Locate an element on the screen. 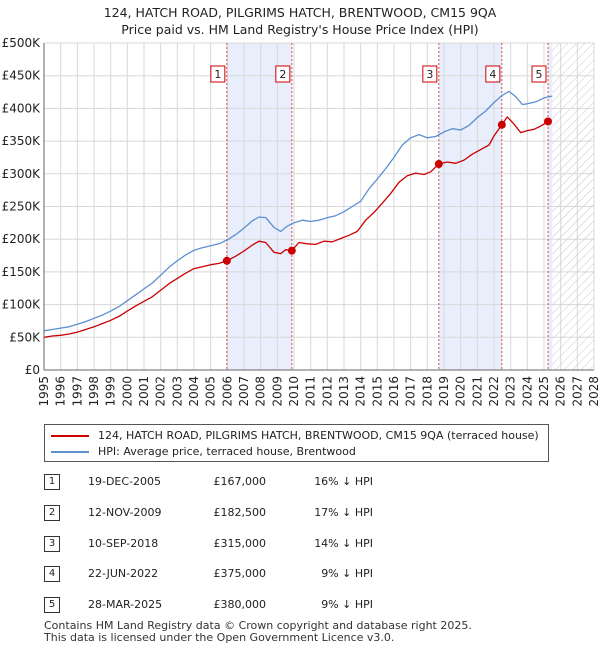 Image resolution: width=600 pixels, height=650 pixels. sale-hpi-diff: 14% ↓ HPI is located at coordinates (343, 543).